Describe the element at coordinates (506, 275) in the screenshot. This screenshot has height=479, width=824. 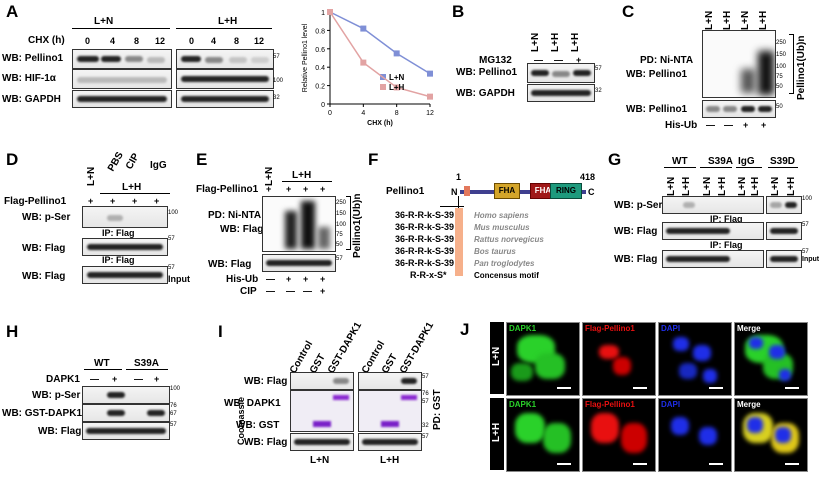
I see `motif-label: Concensus motif` at that location.